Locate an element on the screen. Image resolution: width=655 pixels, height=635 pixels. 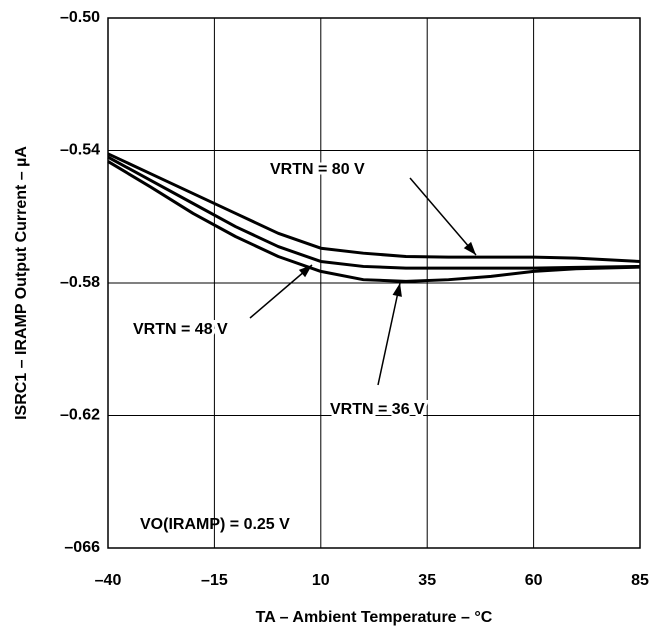
annotation: VO(IRAMP) = 0.25 V is located at coordinates (215, 524).